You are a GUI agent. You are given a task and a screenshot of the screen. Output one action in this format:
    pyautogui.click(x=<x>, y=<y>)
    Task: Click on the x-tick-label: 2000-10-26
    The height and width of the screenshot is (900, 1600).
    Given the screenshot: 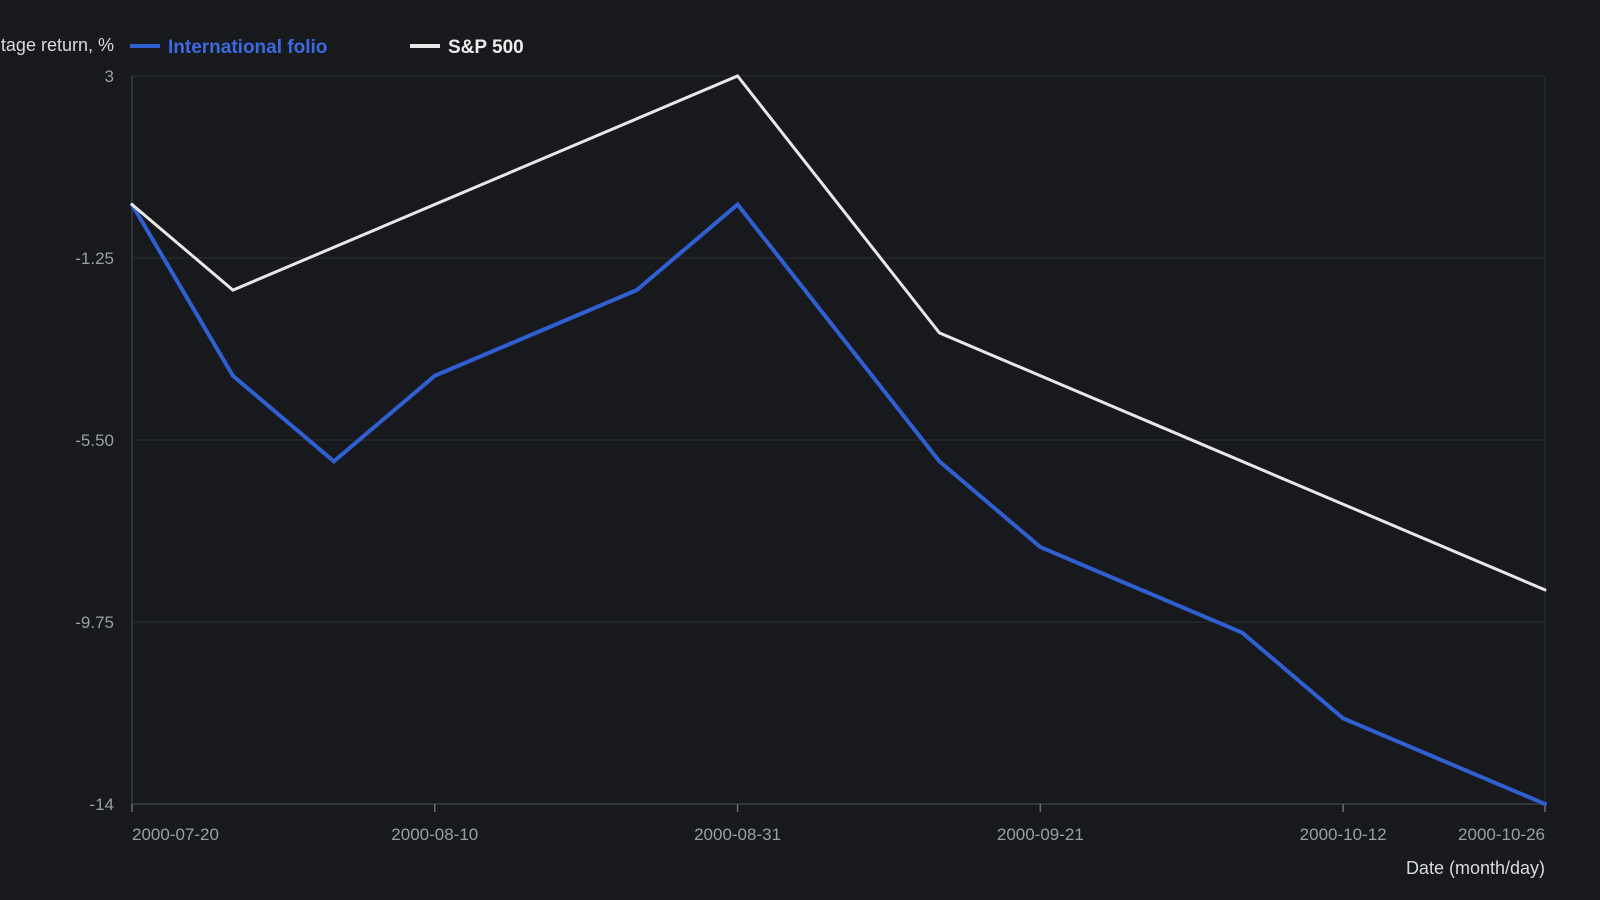 What is the action you would take?
    pyautogui.click(x=1501, y=834)
    